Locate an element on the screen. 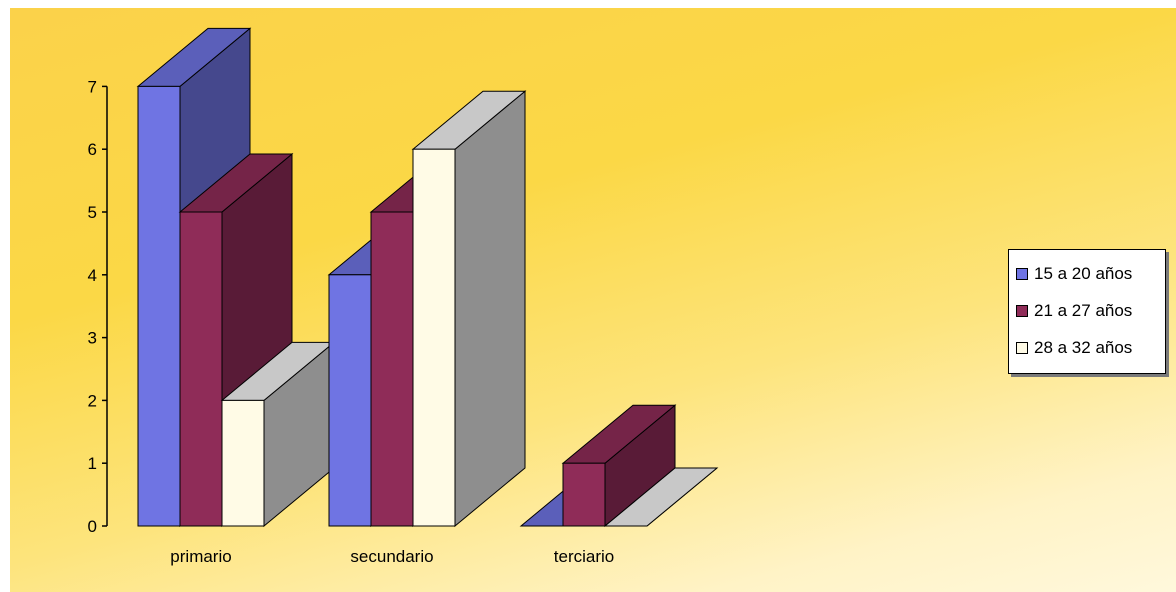 The image size is (1176, 592). y-tick-label: 2 is located at coordinates (92, 400).